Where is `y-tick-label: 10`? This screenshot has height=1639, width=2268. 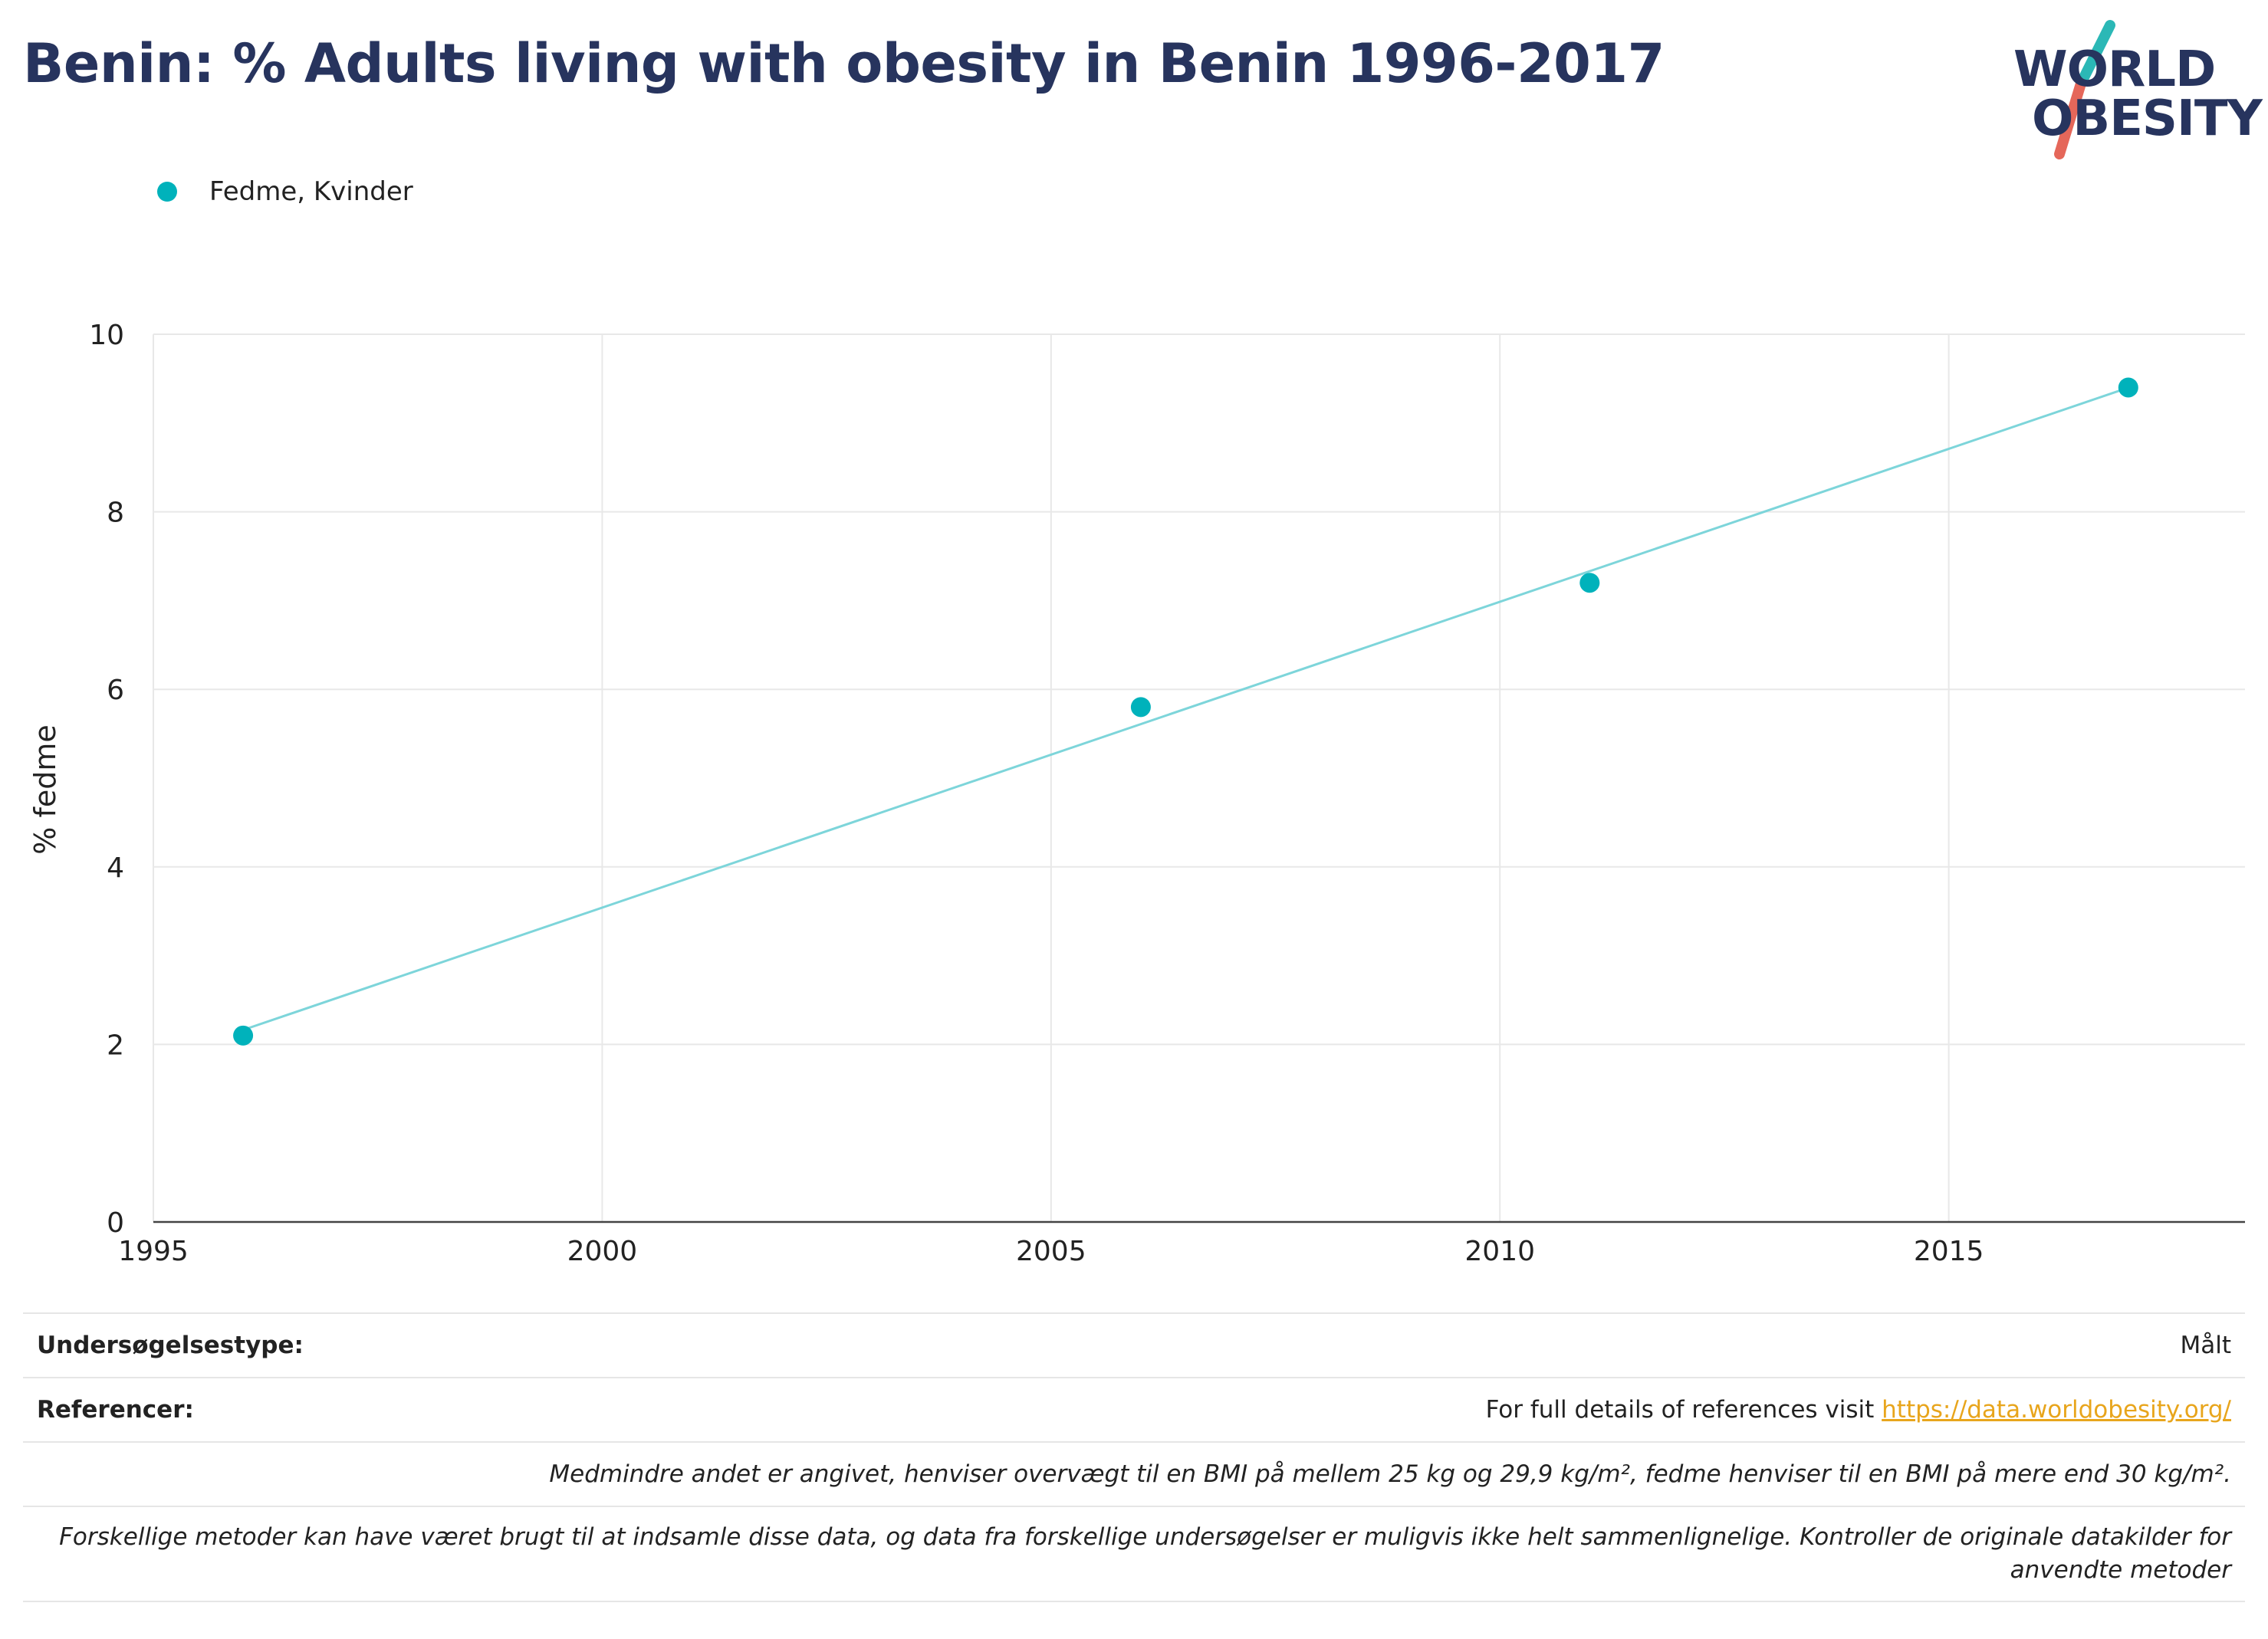
y-tick-label: 10 is located at coordinates (106, 336).